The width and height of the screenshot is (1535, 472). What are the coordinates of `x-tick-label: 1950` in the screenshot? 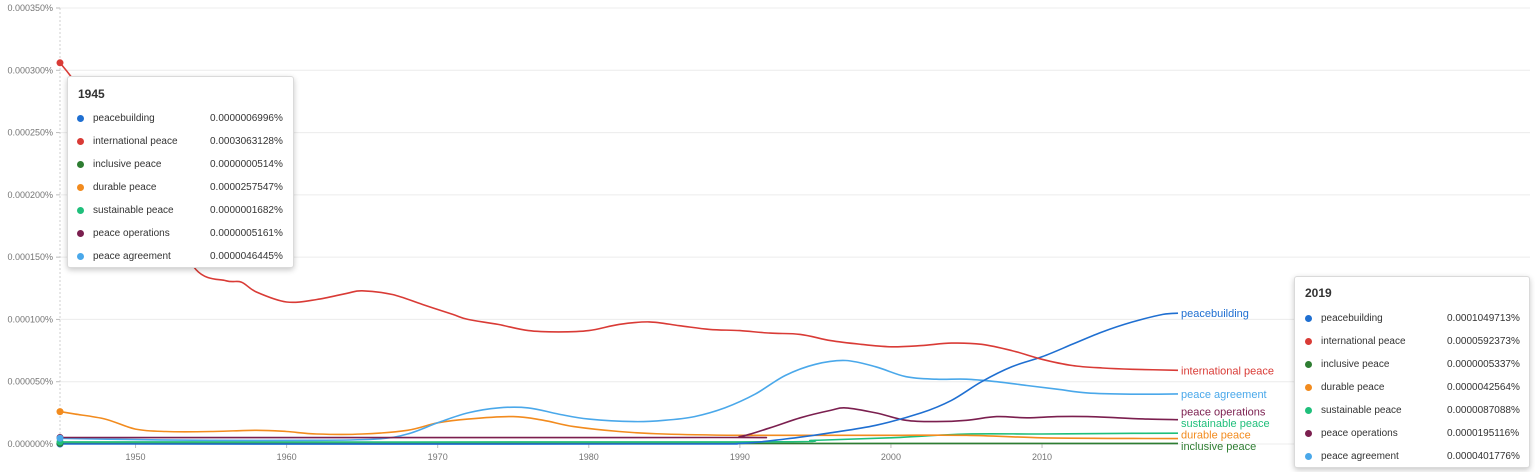 It's located at (136, 457).